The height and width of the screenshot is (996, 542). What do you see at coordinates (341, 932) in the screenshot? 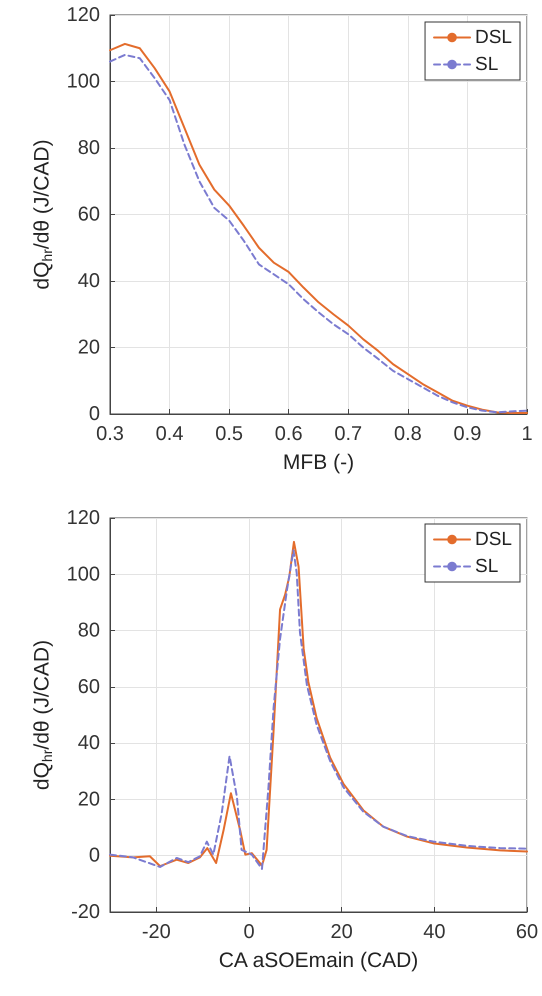
I see `x-tick-label: 20` at bounding box center [341, 932].